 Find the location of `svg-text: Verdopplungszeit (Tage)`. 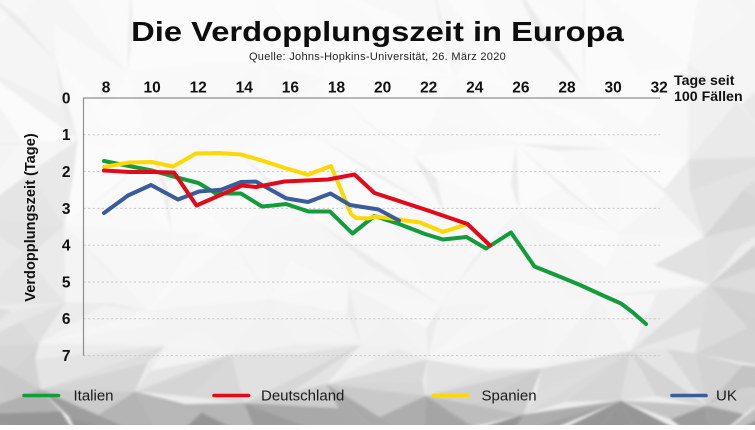

svg-text: Verdopplungszeit (Tage) is located at coordinates (31, 217).